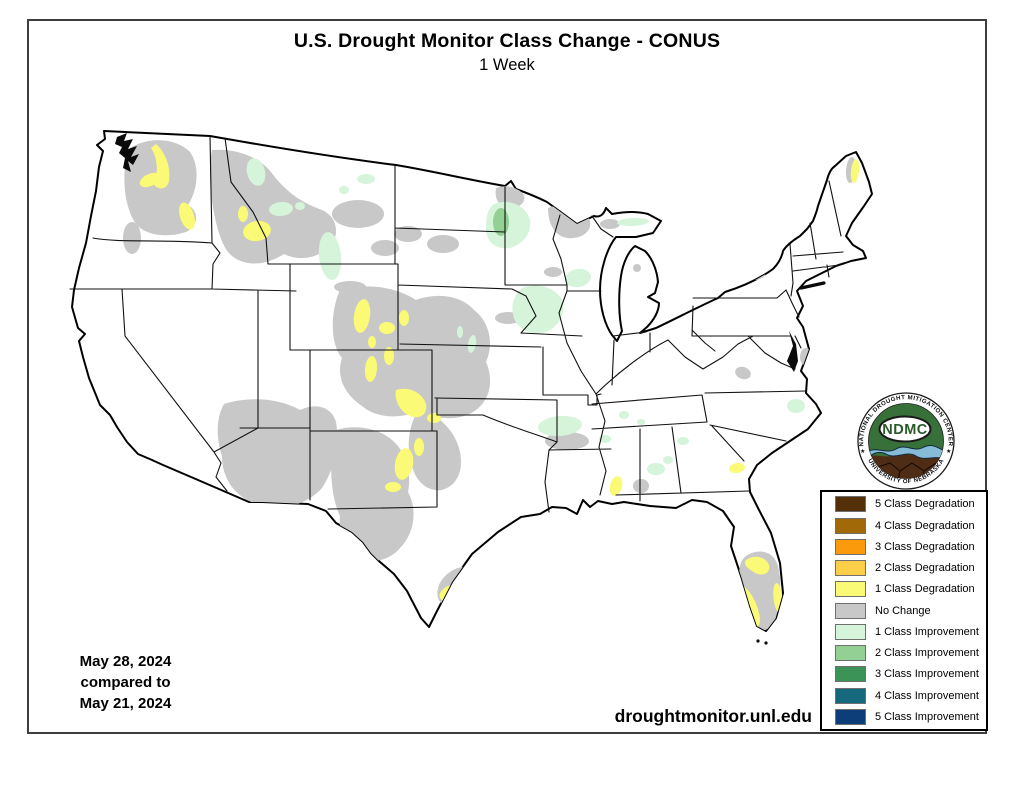  I want to click on legend-label: 4 Class Improvement, so click(927, 695).